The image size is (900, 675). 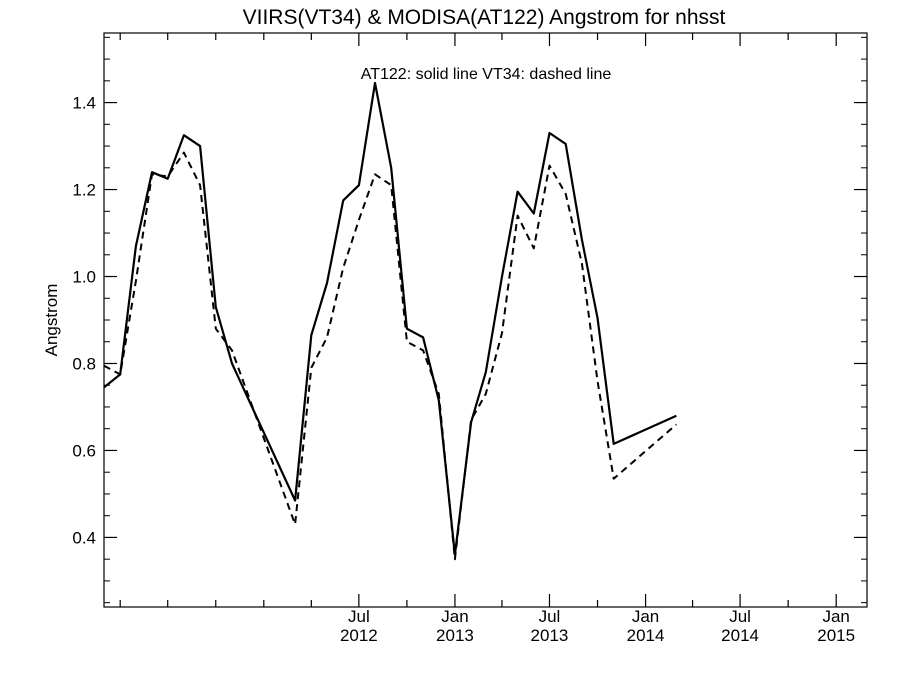 I want to click on y-tick-label: 0.8, so click(x=84, y=363).